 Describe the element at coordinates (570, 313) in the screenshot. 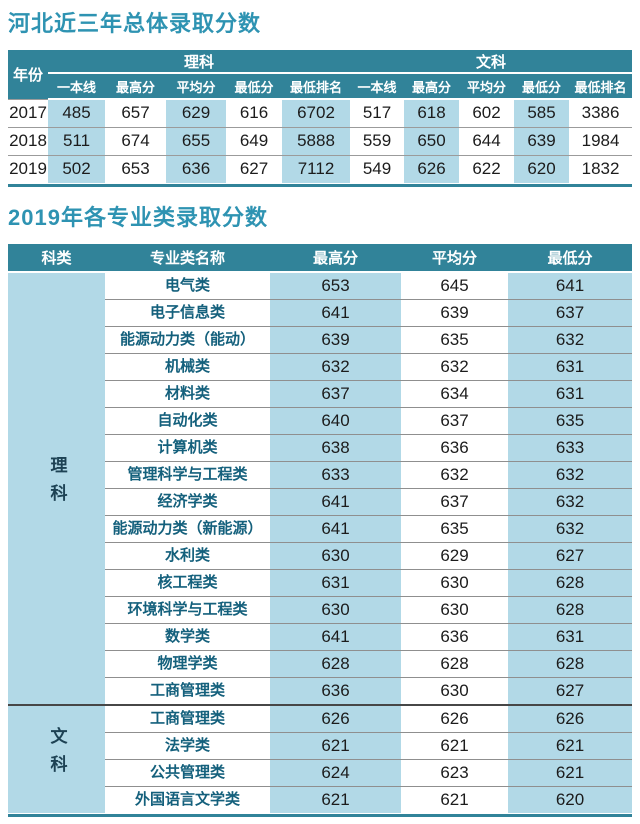

I see `min-score-cell: 637` at that location.